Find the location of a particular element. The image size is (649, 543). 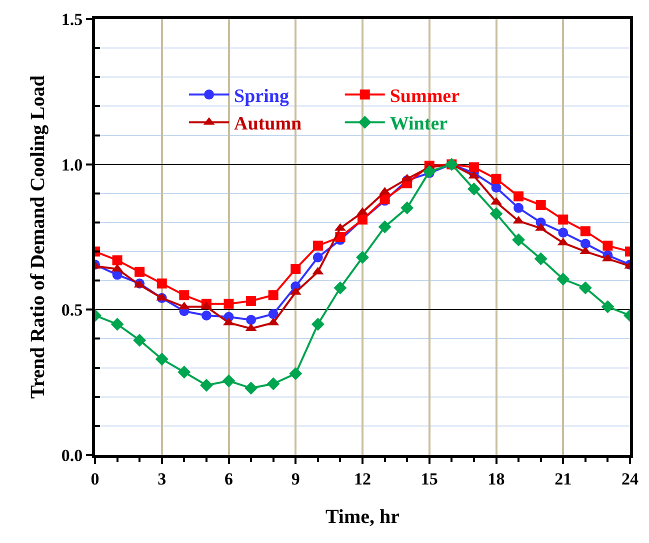

x-tick-label: 9 is located at coordinates (295, 478).